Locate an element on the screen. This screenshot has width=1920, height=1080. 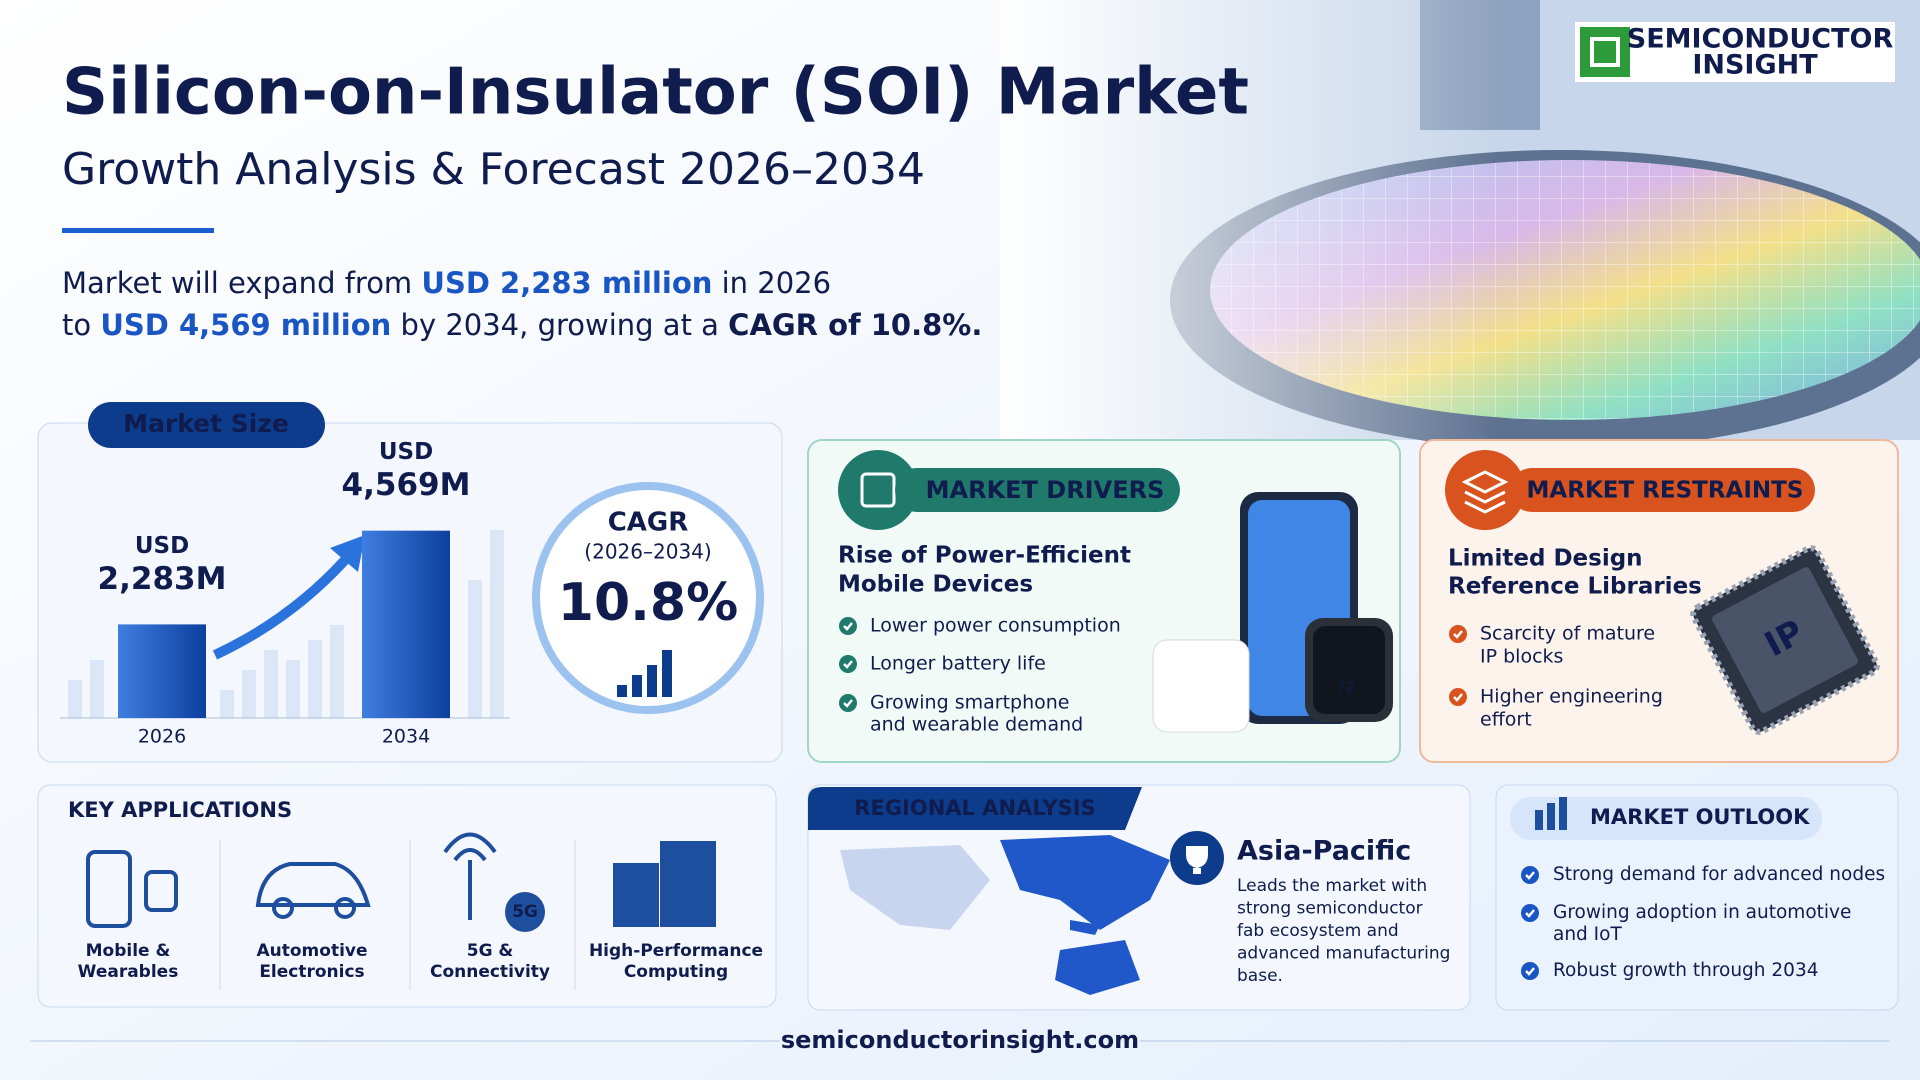
outlook-icon is located at coordinates (1551, 813).